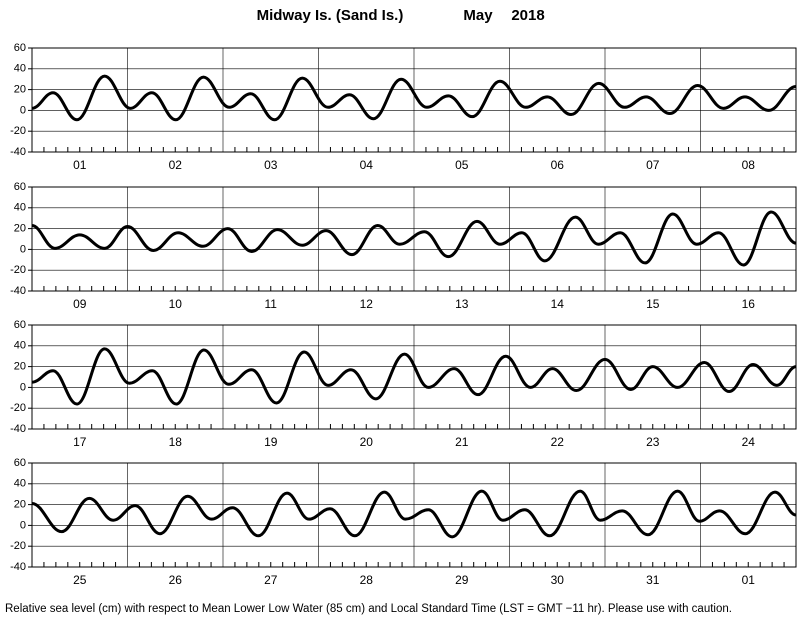  I want to click on day-label: 15, so click(653, 304).